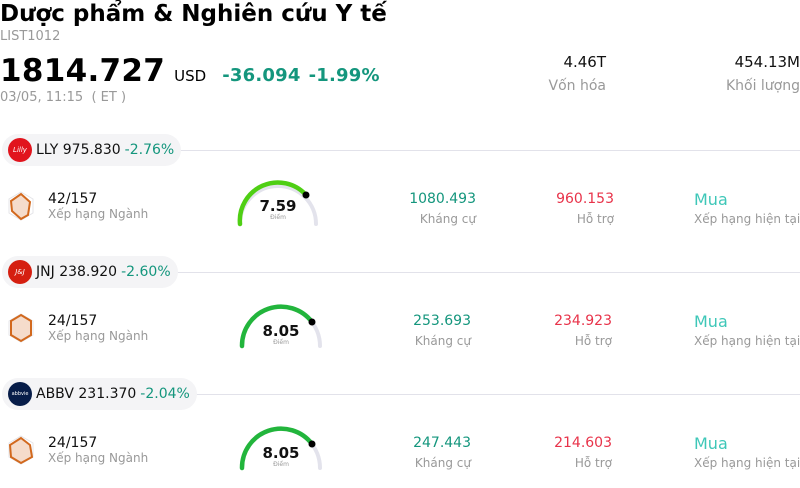 This screenshot has width=800, height=488. I want to click on volume-label: Khối lượng, so click(762, 86).